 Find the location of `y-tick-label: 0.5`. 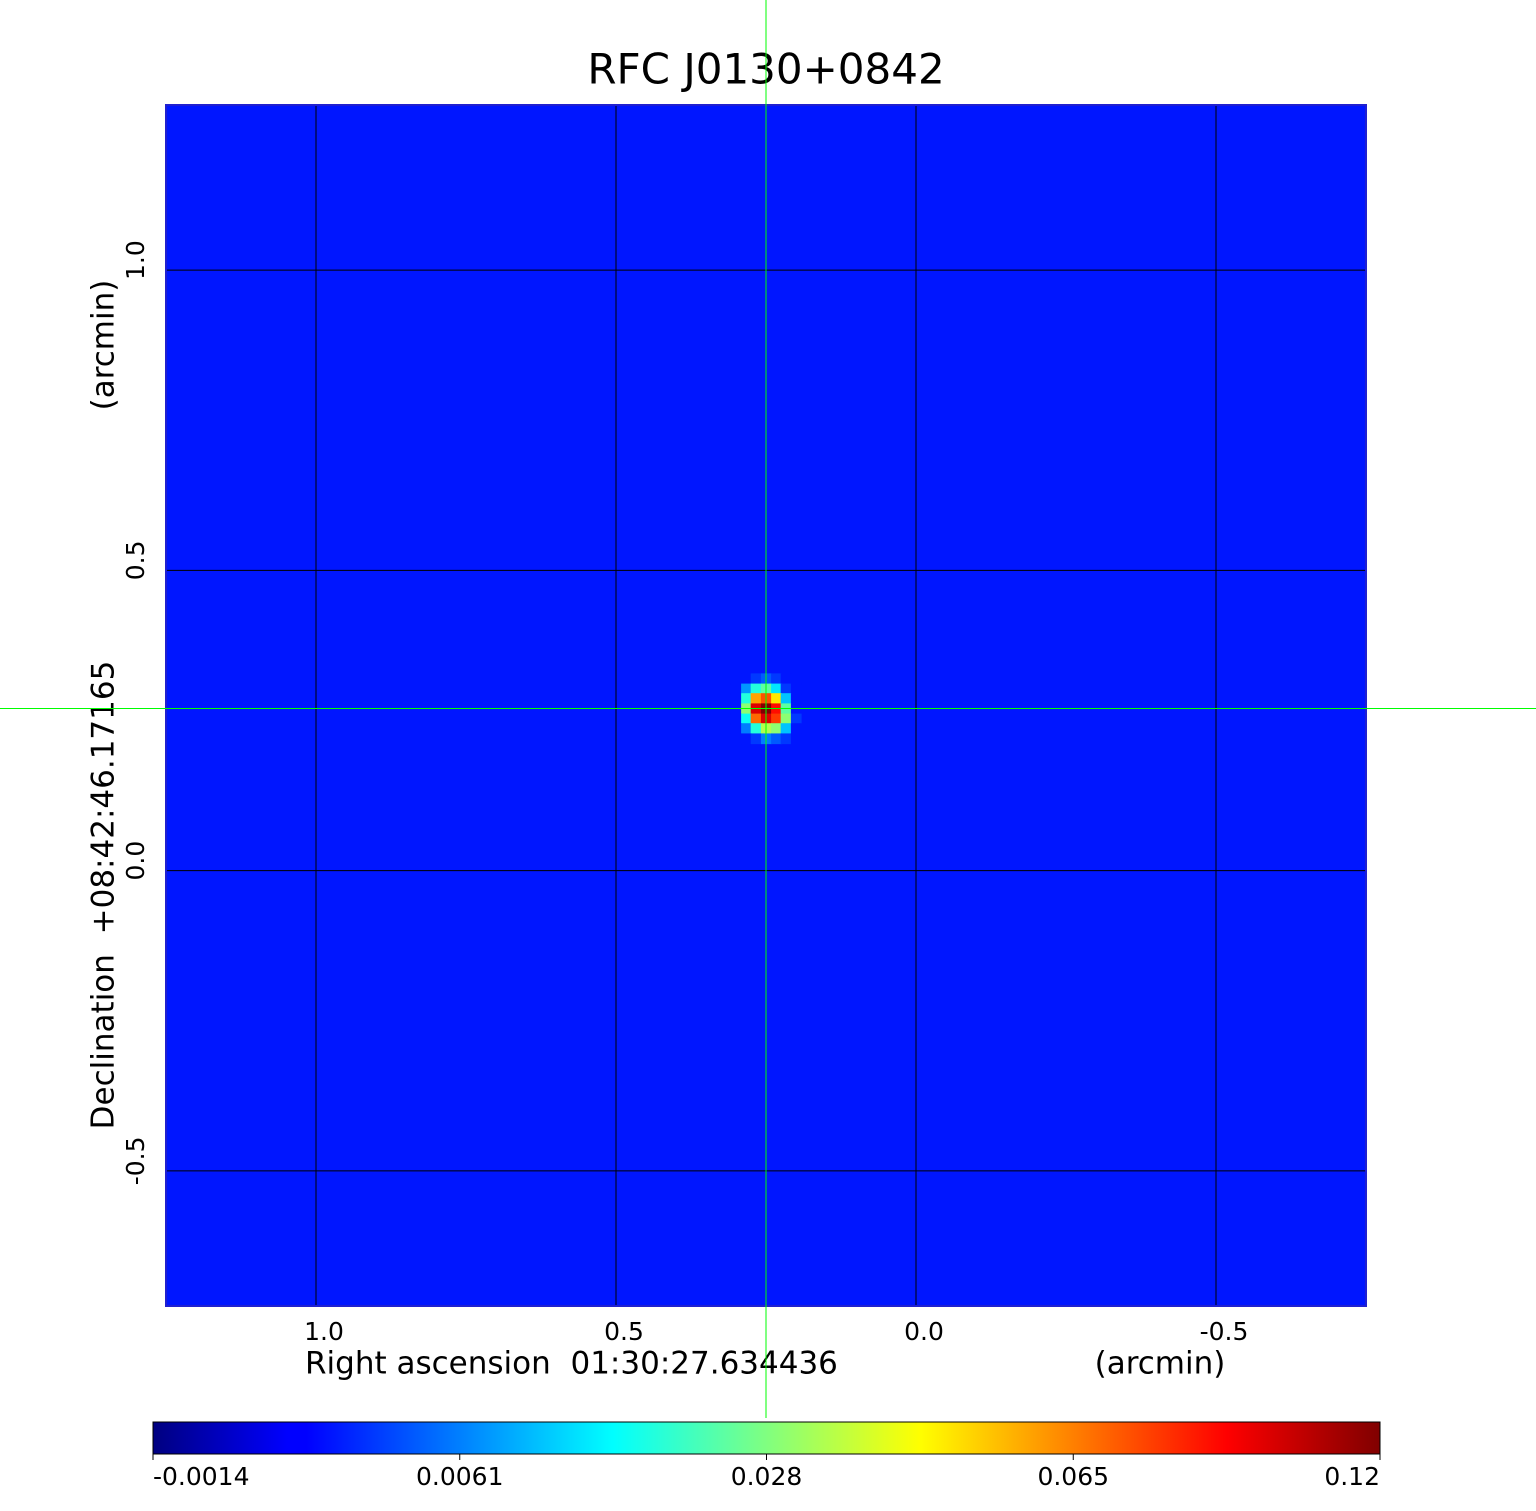

y-tick-label: 0.5 is located at coordinates (135, 561).